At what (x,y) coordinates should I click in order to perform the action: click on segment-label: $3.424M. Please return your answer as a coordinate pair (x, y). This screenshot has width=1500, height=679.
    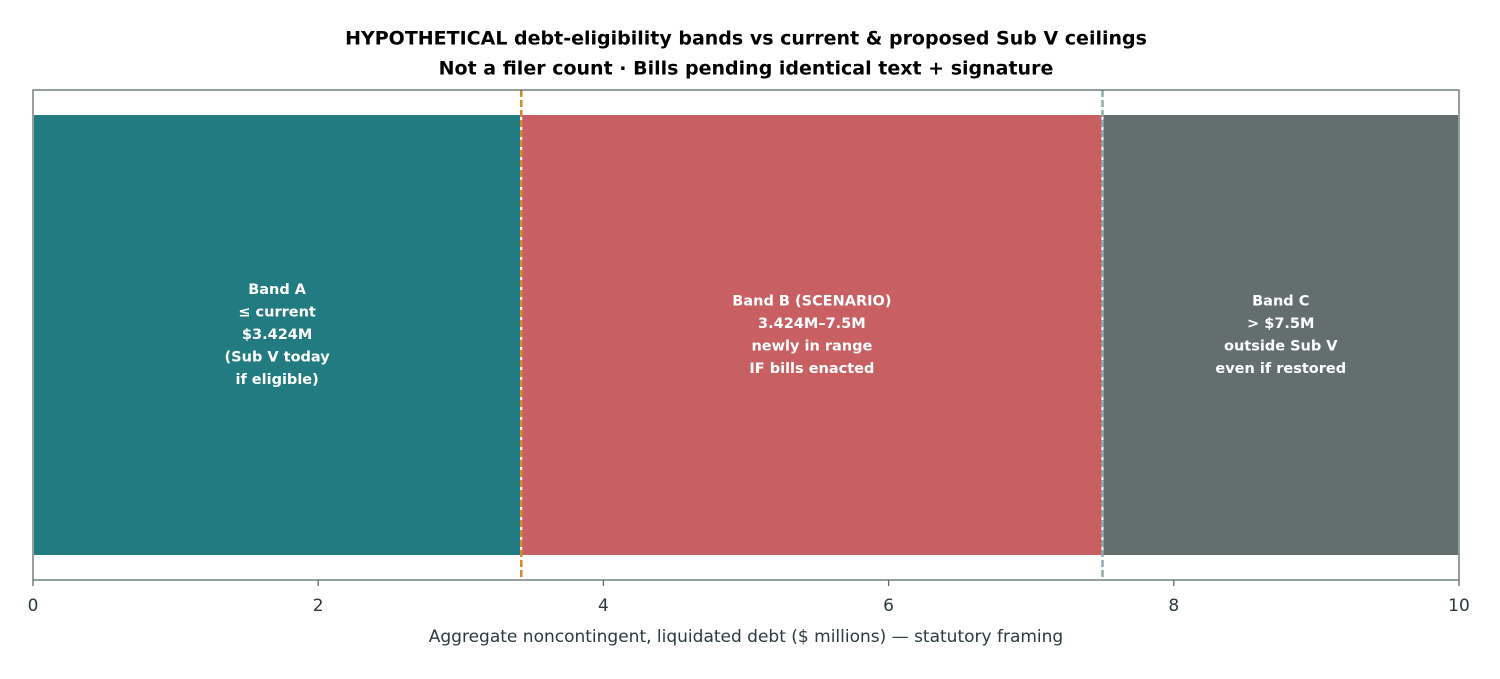
    Looking at the image, I should click on (277, 335).